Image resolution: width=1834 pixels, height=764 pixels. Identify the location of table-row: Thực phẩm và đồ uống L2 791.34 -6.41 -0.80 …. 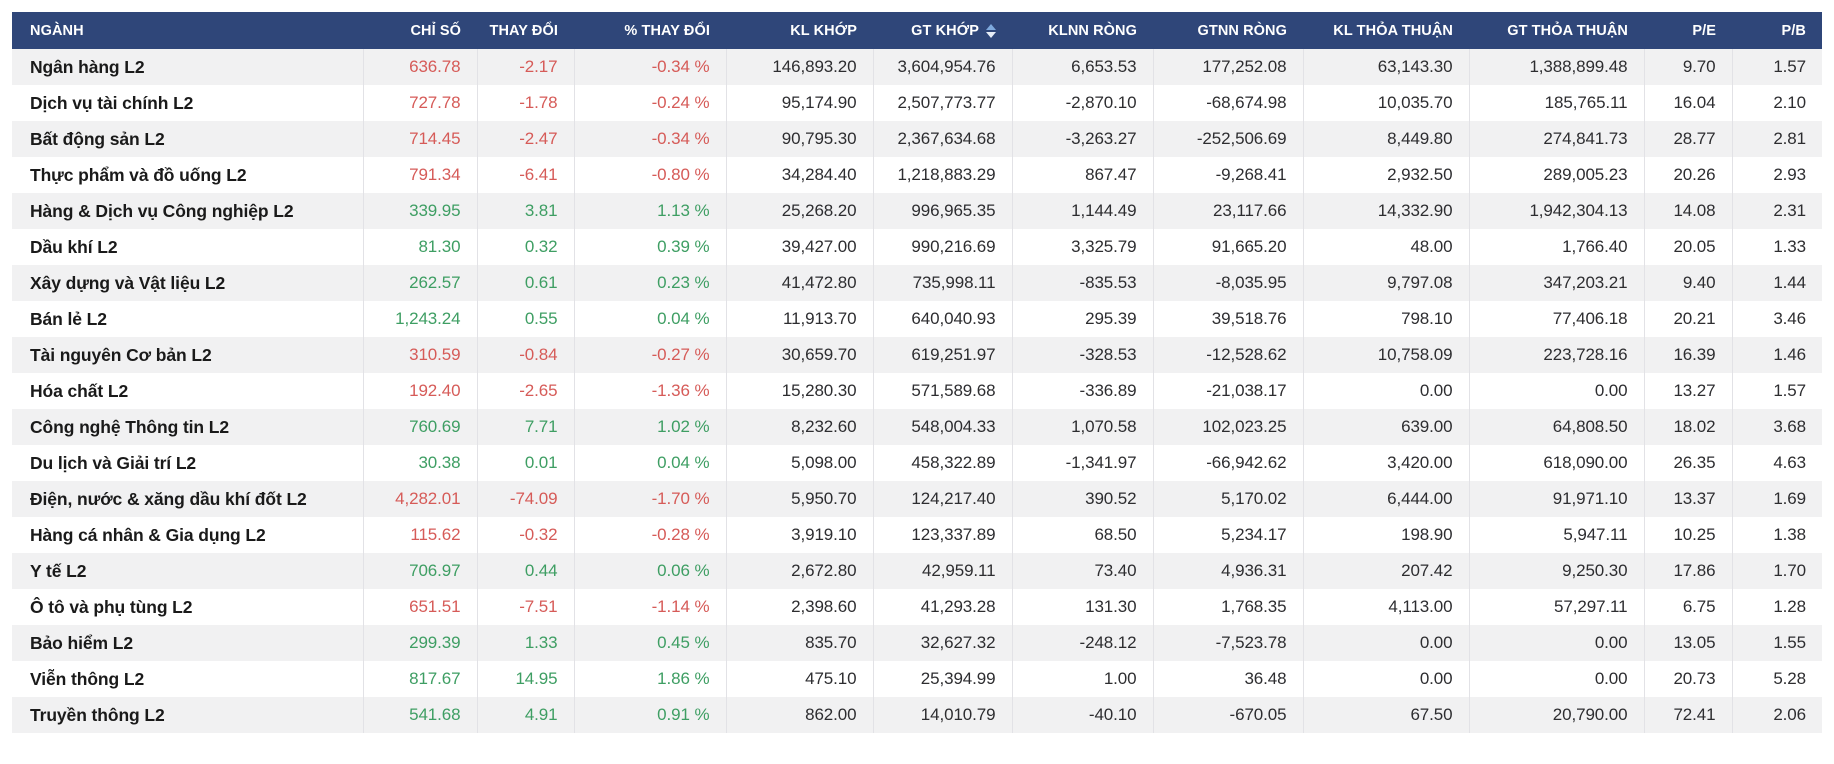
(917, 175).